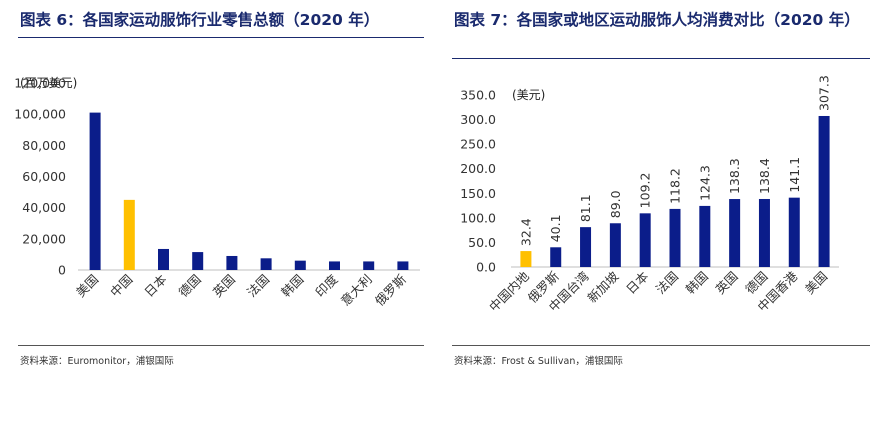 Image resolution: width=875 pixels, height=426 pixels. Describe the element at coordinates (486, 267) in the screenshot. I see `y-tick-label: 0.0` at that location.